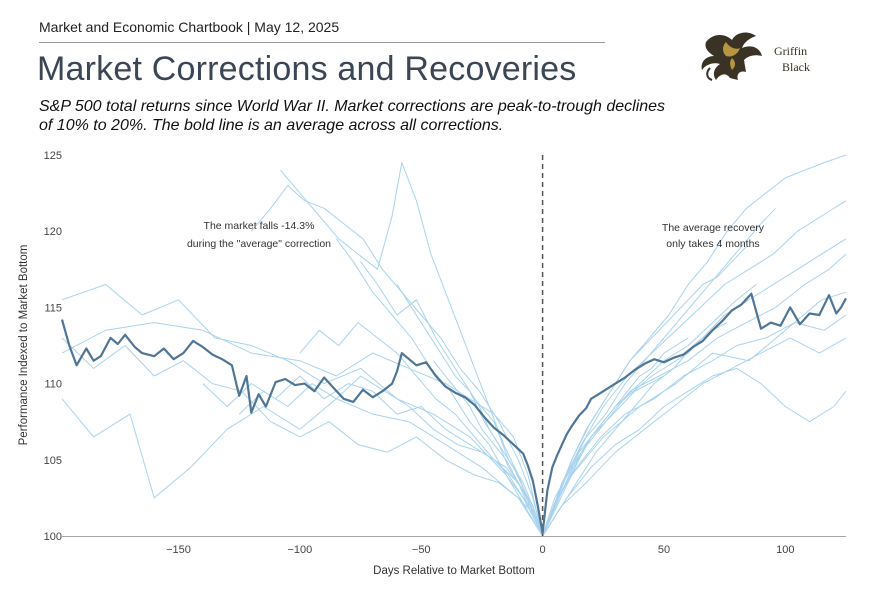  What do you see at coordinates (53, 346) in the screenshot?
I see `y-axis-ticks: 100 105 110 115 120 125` at bounding box center [53, 346].